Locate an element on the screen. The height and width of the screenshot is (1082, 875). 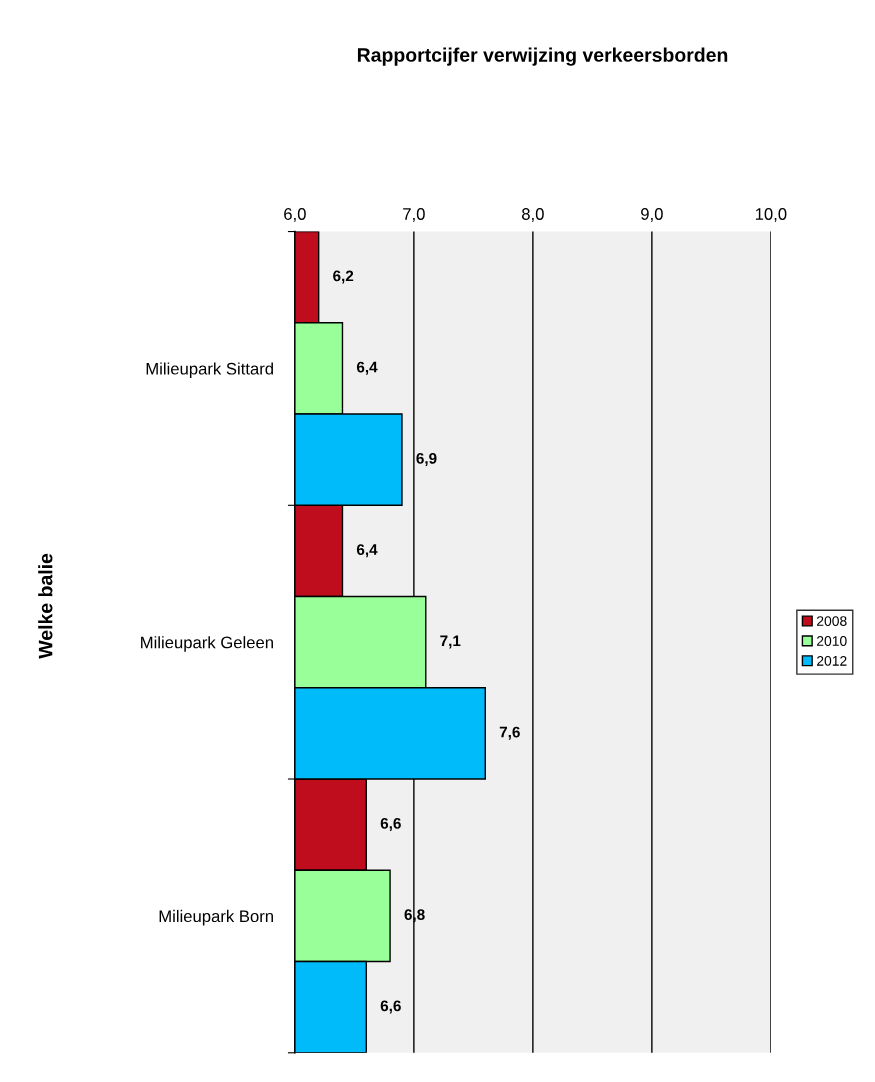
data-label: 6,9 is located at coordinates (426, 459).